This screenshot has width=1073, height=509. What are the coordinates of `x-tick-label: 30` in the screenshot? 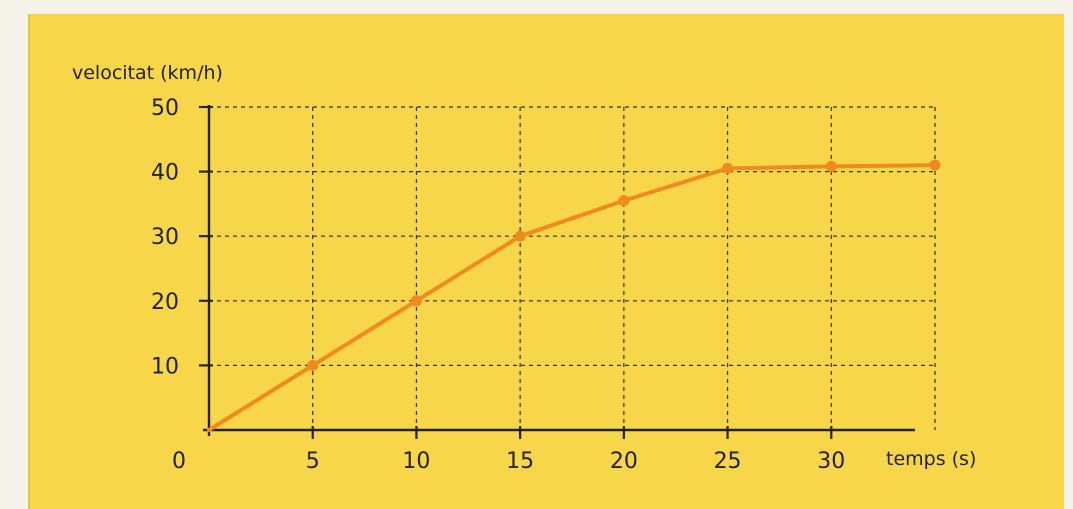 It's located at (831, 461).